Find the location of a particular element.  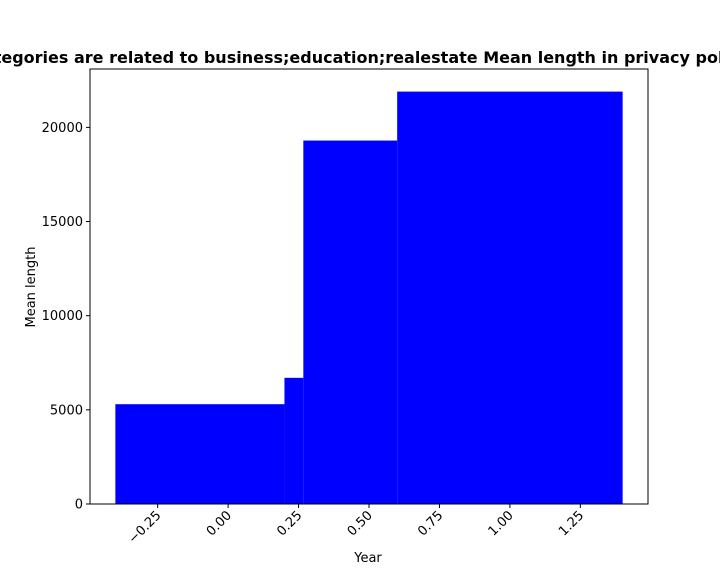

y-tick-label-1: 5000 is located at coordinates (66, 410).